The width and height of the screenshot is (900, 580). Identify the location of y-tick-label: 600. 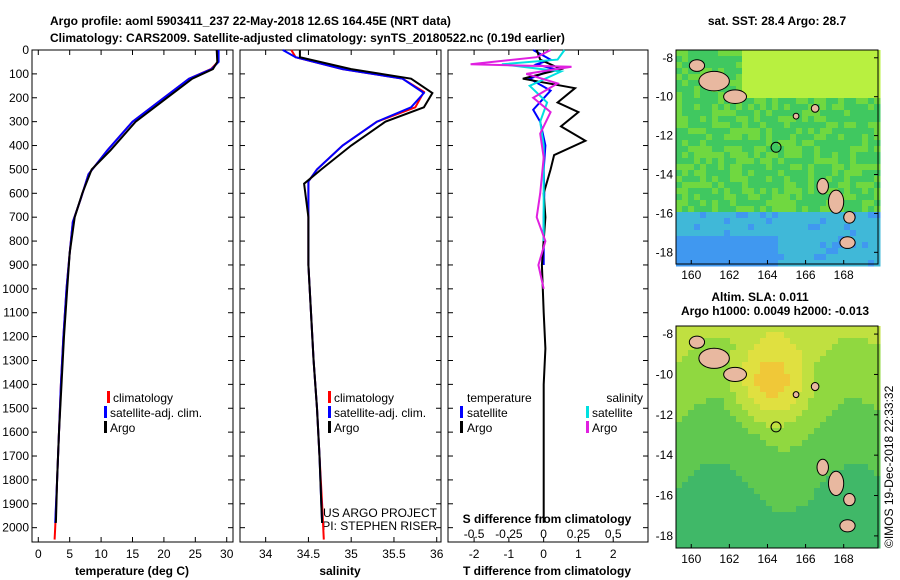
(19, 193).